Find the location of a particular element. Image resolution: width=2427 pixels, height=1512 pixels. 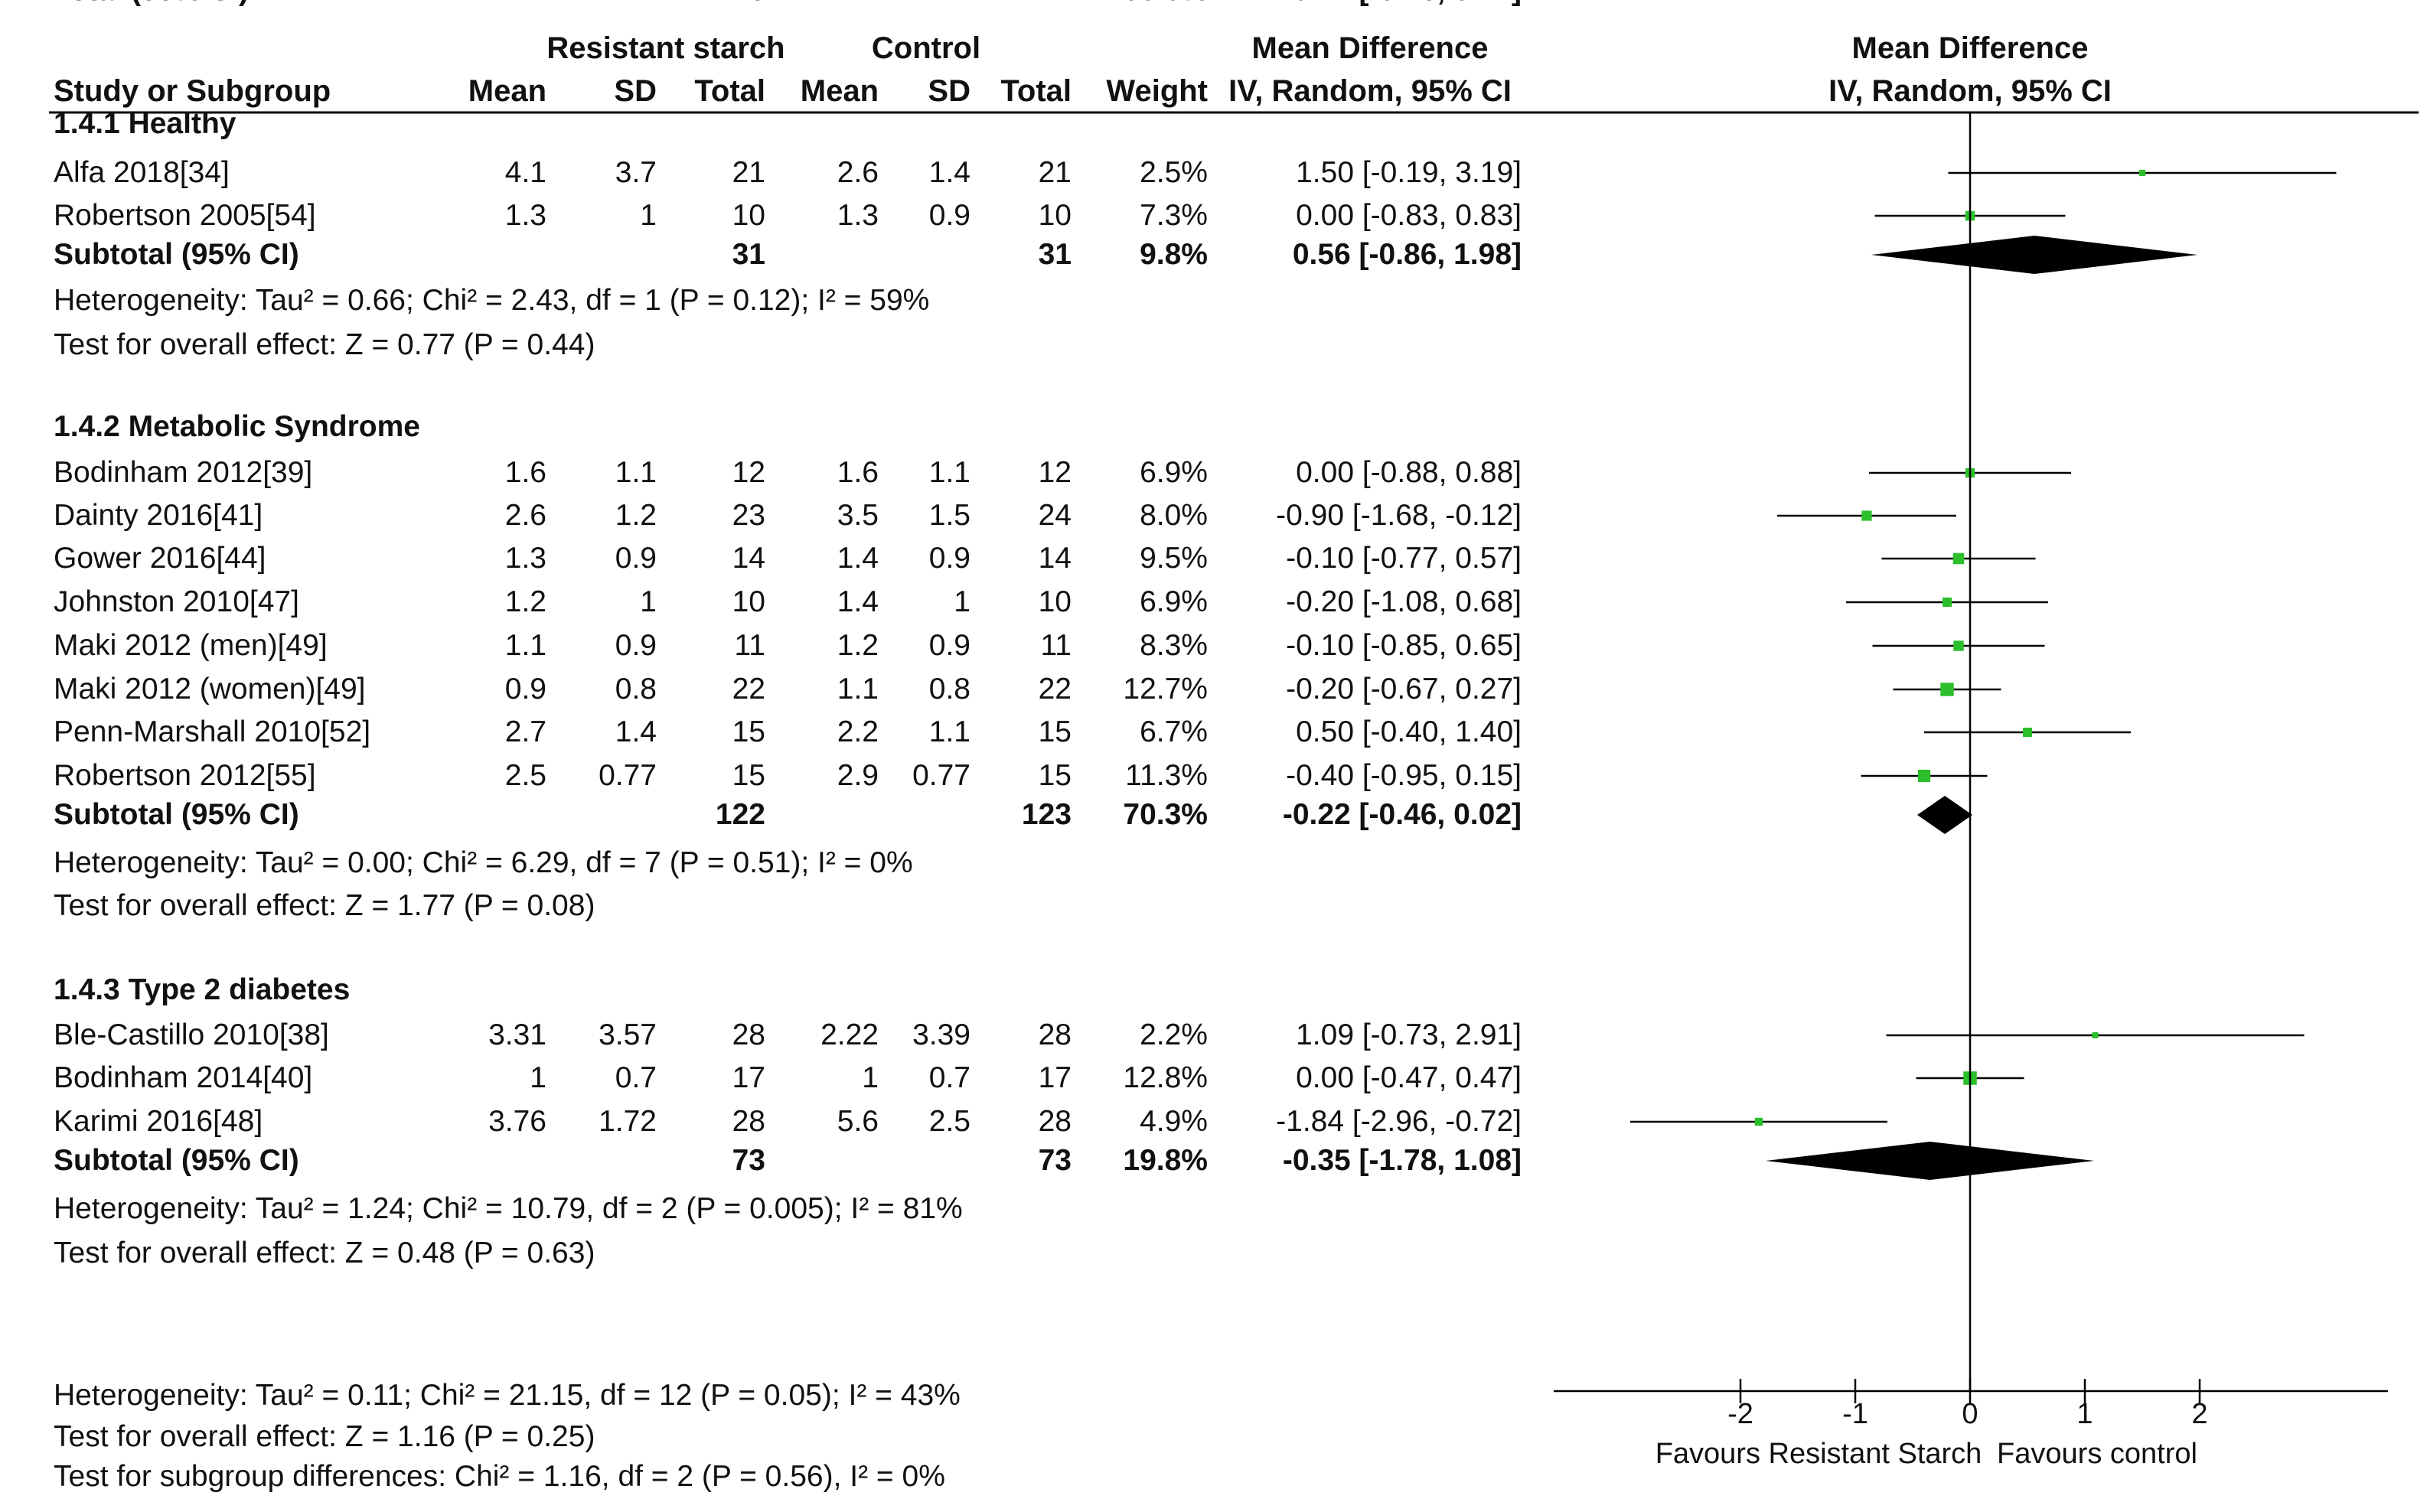

subtotal-1-diamond is located at coordinates (1944, 815).